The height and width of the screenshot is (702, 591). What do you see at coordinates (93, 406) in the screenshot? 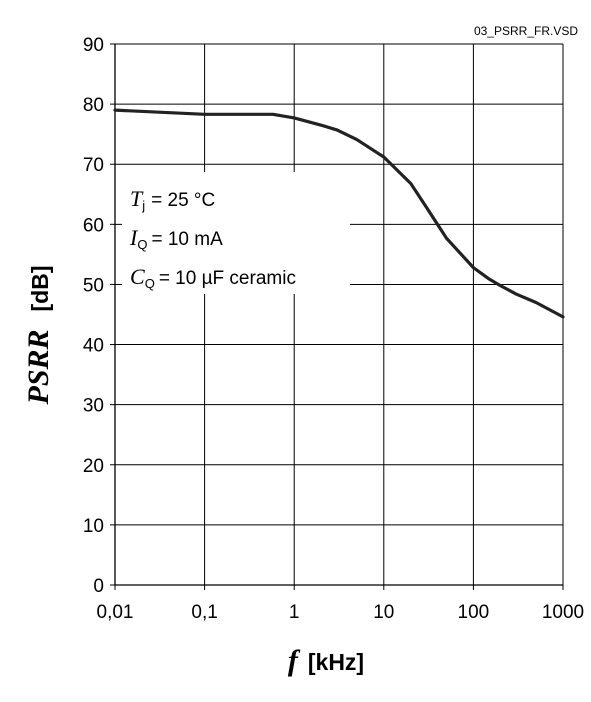
I see `y-tick-label: 30` at bounding box center [93, 406].